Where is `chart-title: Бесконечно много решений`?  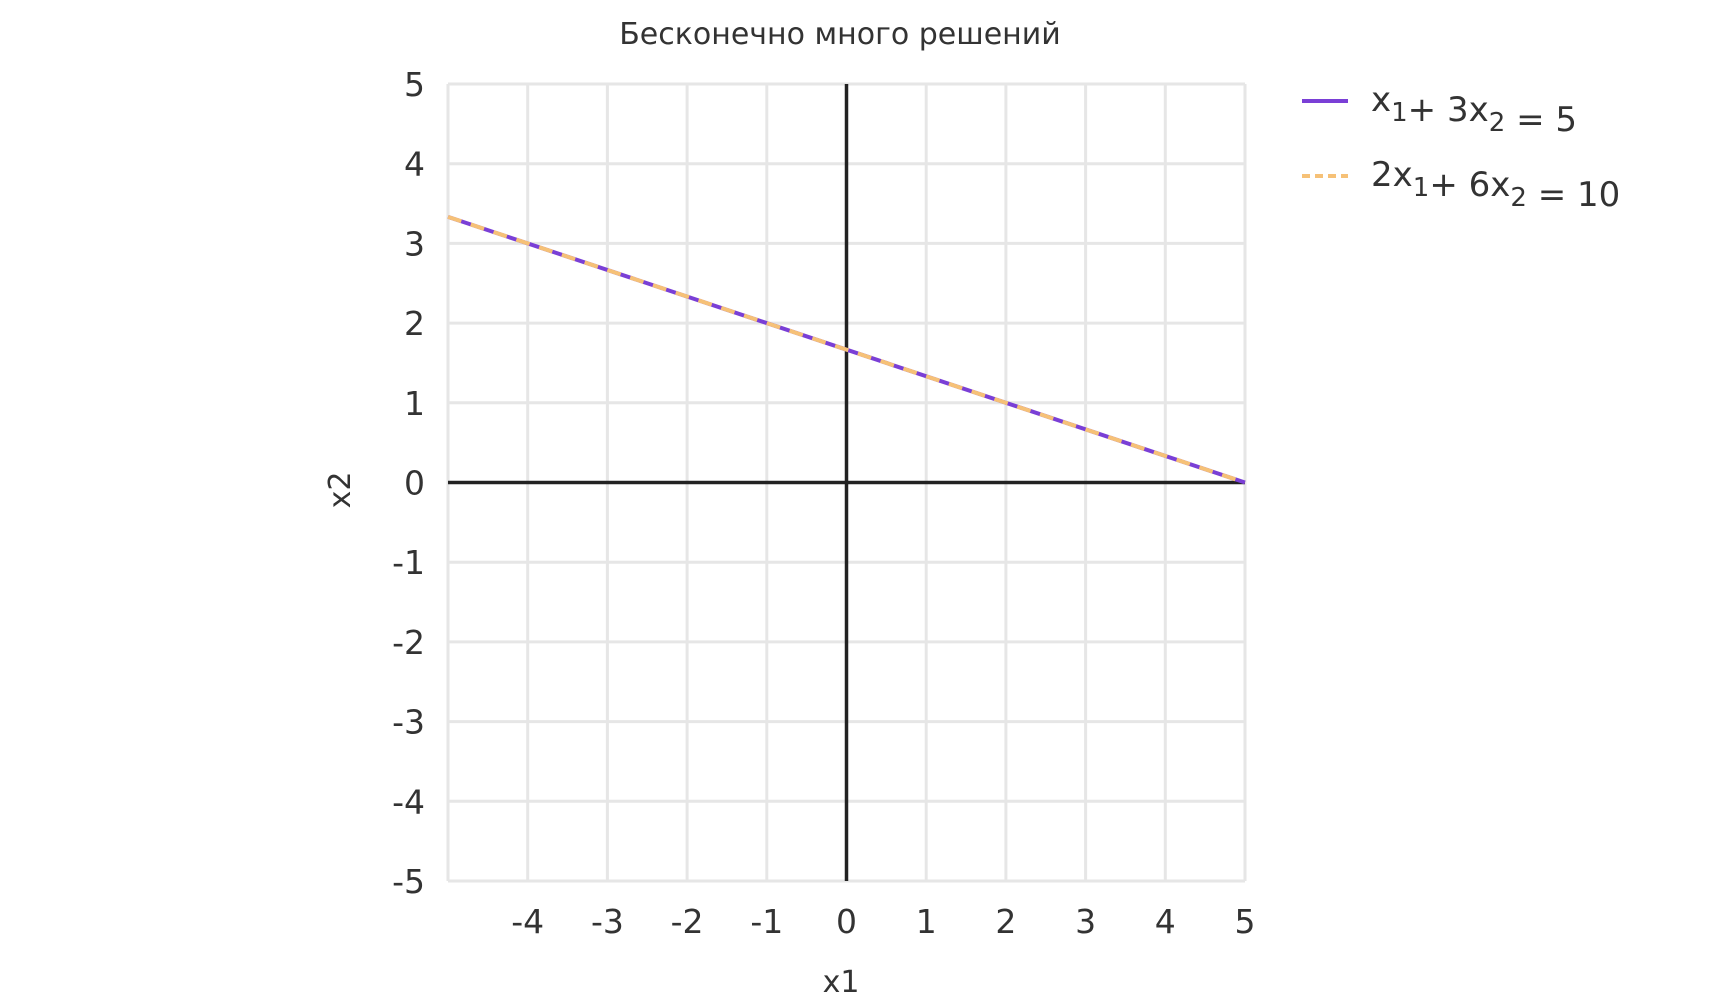
chart-title: Бесконечно много решений is located at coordinates (840, 34).